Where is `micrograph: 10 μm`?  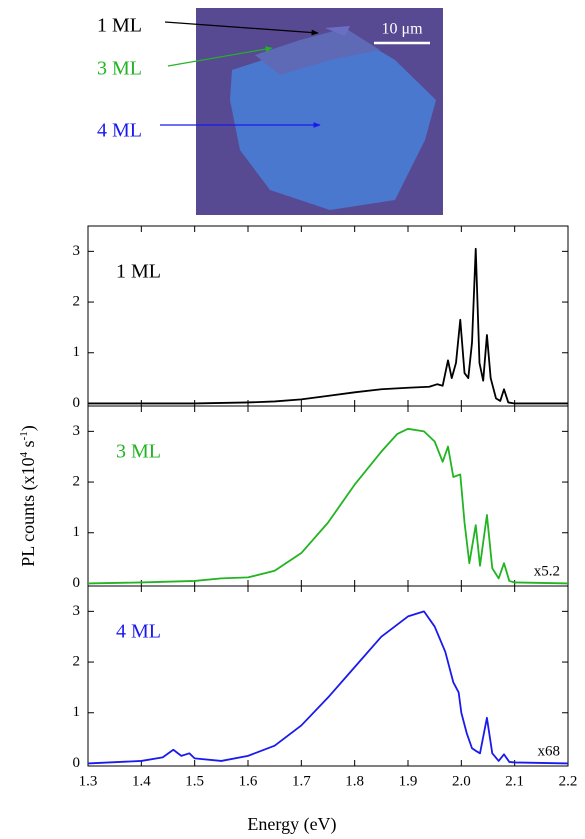 micrograph: 10 μm is located at coordinates (319, 111).